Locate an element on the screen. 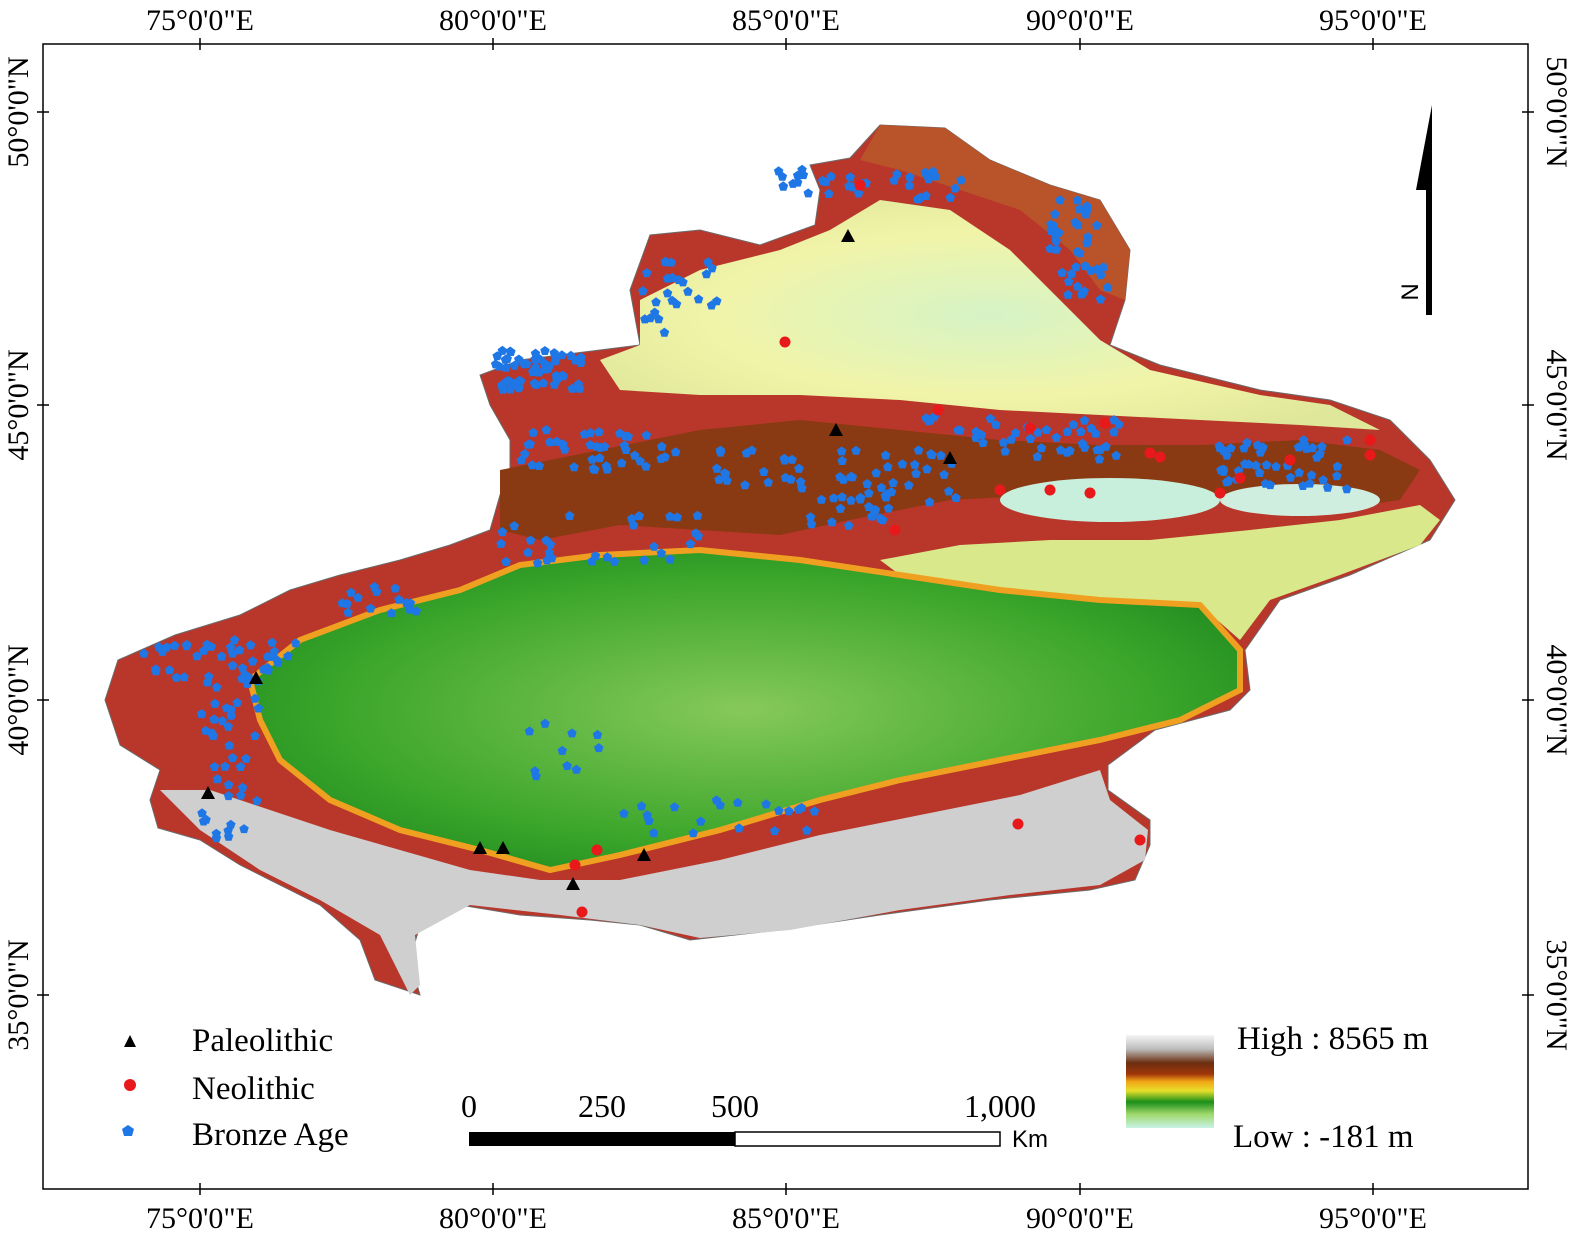  bottom-lon-label: 90°0'0"E is located at coordinates (1080, 1218).